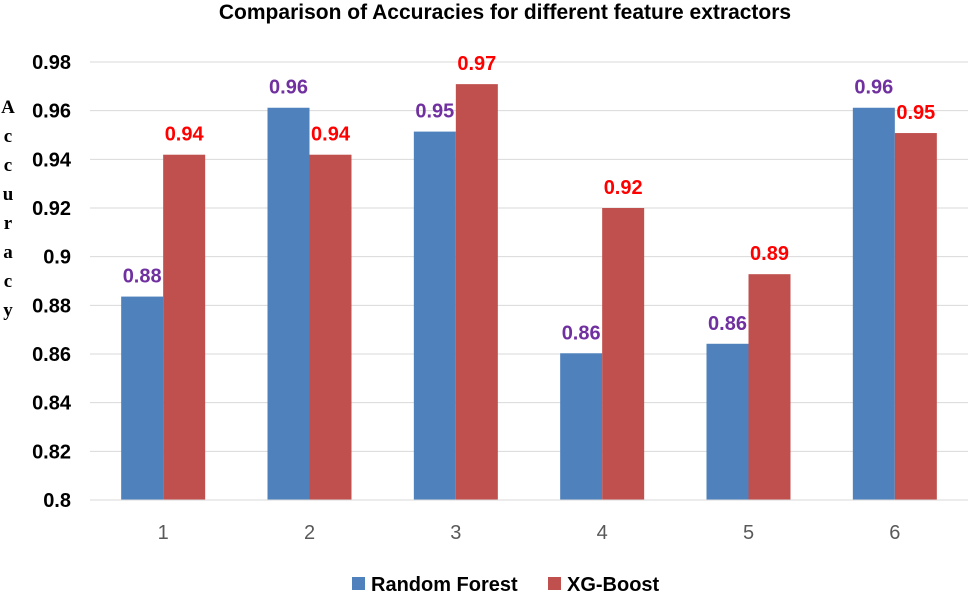 This screenshot has height=593, width=970. Describe the element at coordinates (51, 452) in the screenshot. I see `y-tick-label: 0.82` at that location.